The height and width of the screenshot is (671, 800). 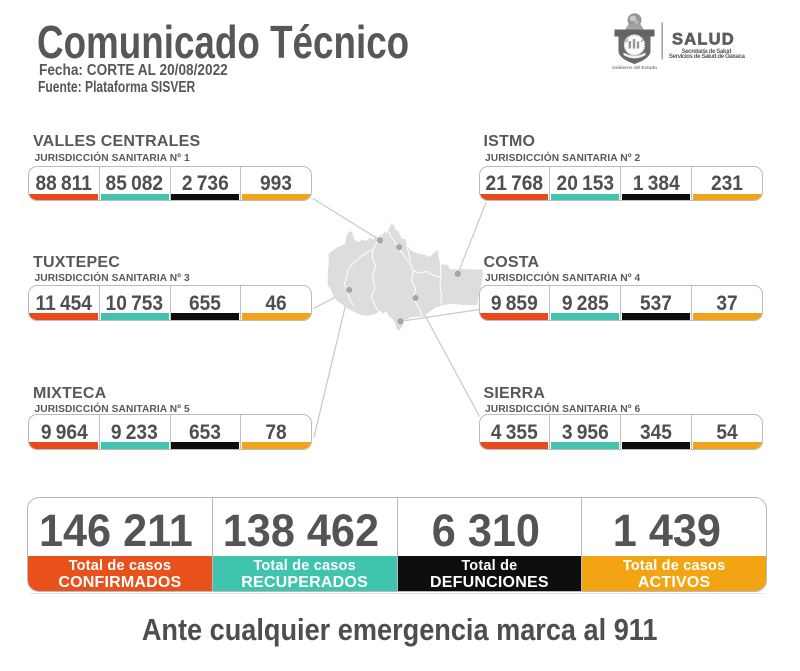 What do you see at coordinates (634, 68) in the screenshot?
I see `svg-text: Gobierno del Estado` at bounding box center [634, 68].